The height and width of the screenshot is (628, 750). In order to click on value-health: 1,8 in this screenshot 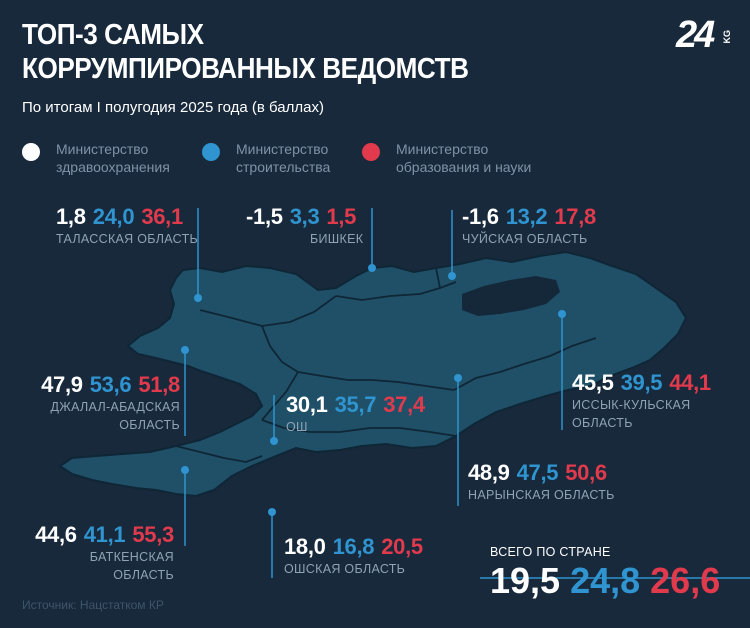, I will do `click(71, 216)`.